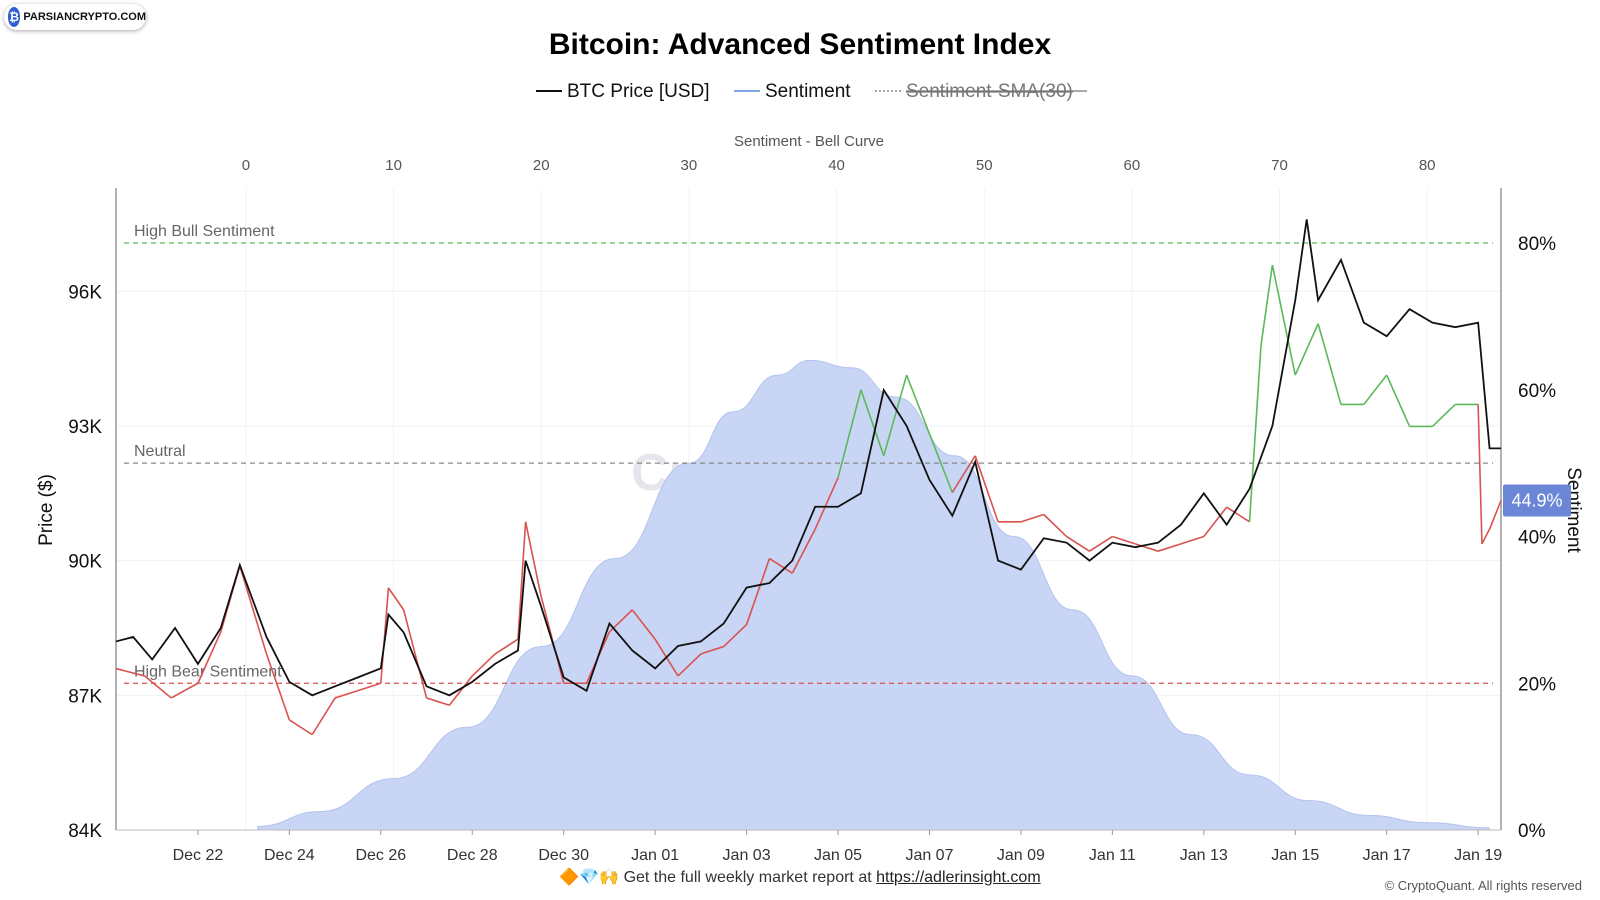 The height and width of the screenshot is (900, 1600). I want to click on reference-line-label: High Bull Sentiment, so click(204, 231).